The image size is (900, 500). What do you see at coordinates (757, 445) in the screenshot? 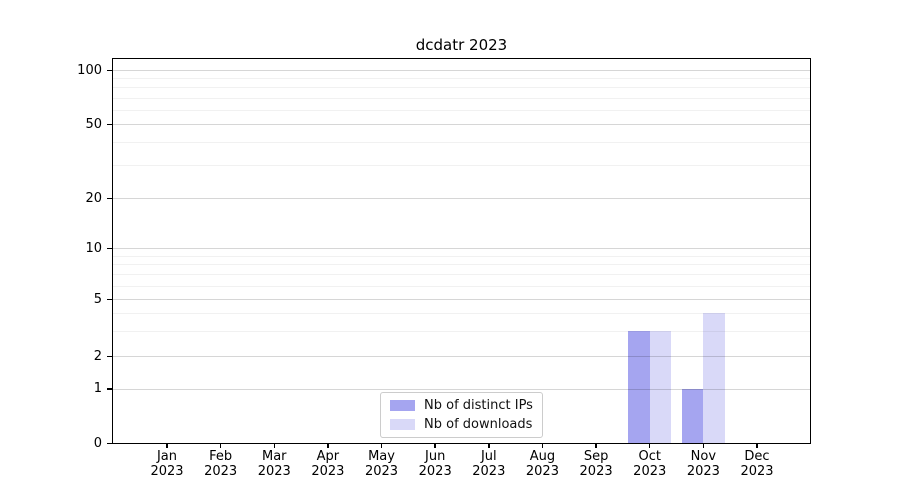
I see `x-tick-mark-dec` at bounding box center [757, 445].